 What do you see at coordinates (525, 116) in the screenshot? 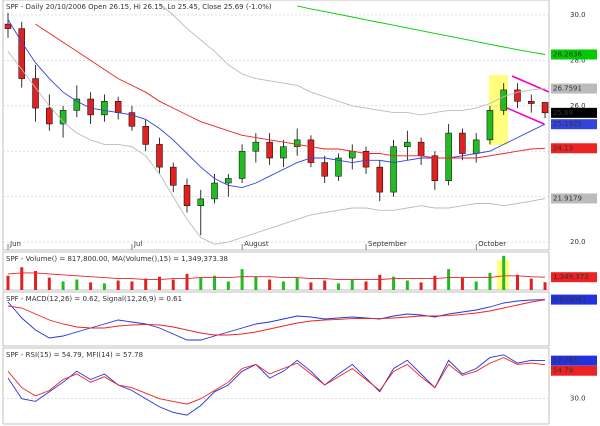
I see `trend-line` at bounding box center [525, 116].